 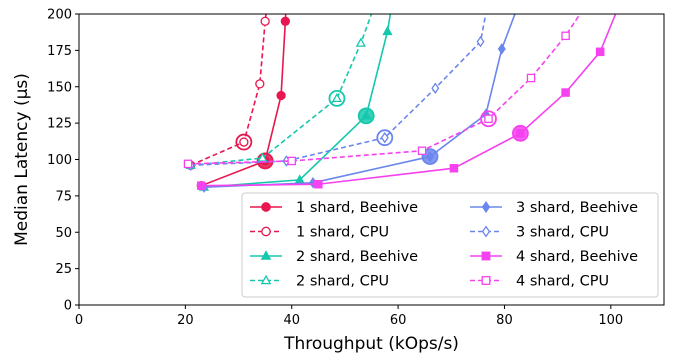 What do you see at coordinates (185, 320) in the screenshot?
I see `x-tick-label: 20` at bounding box center [185, 320].